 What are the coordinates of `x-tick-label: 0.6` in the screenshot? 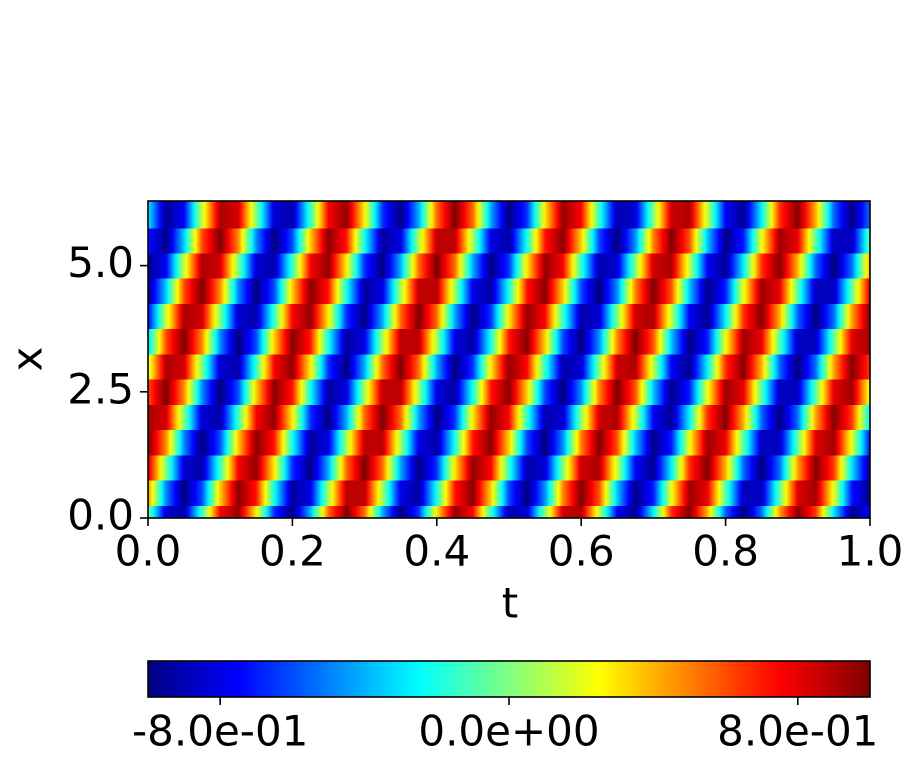 It's located at (581, 551).